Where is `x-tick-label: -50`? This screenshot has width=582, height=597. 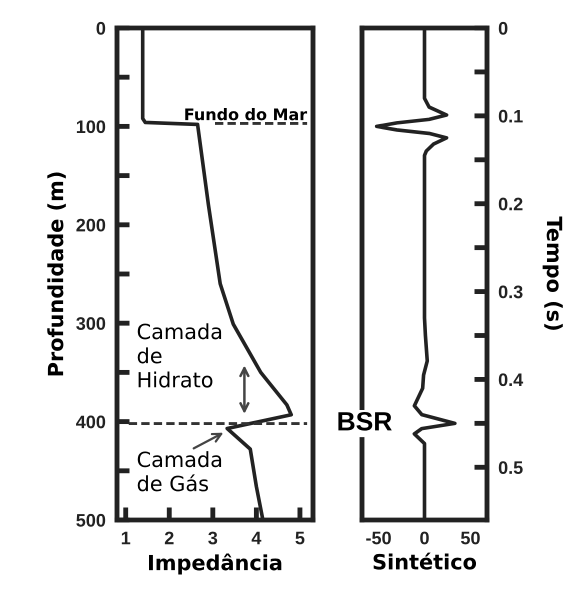
x-tick-label: -50 is located at coordinates (378, 538).